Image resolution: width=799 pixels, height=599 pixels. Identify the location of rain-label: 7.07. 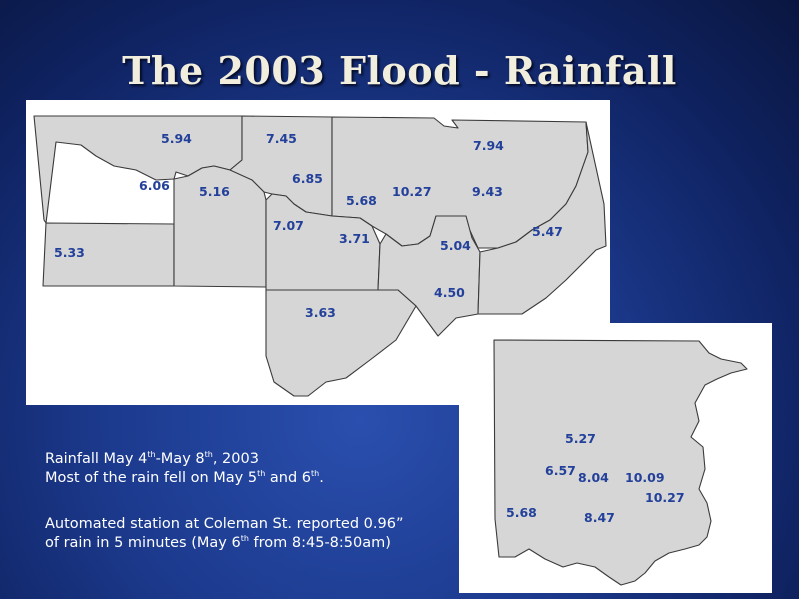
(288, 225).